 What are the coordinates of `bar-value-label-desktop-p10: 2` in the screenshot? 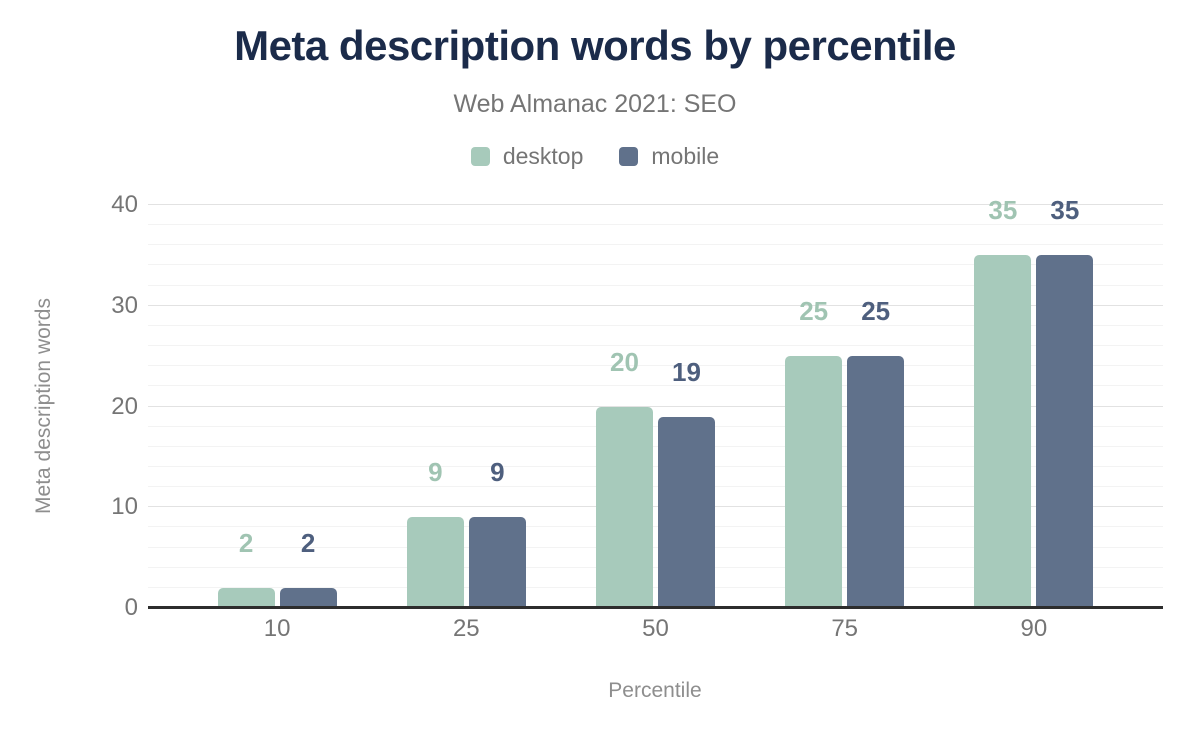 It's located at (246, 542).